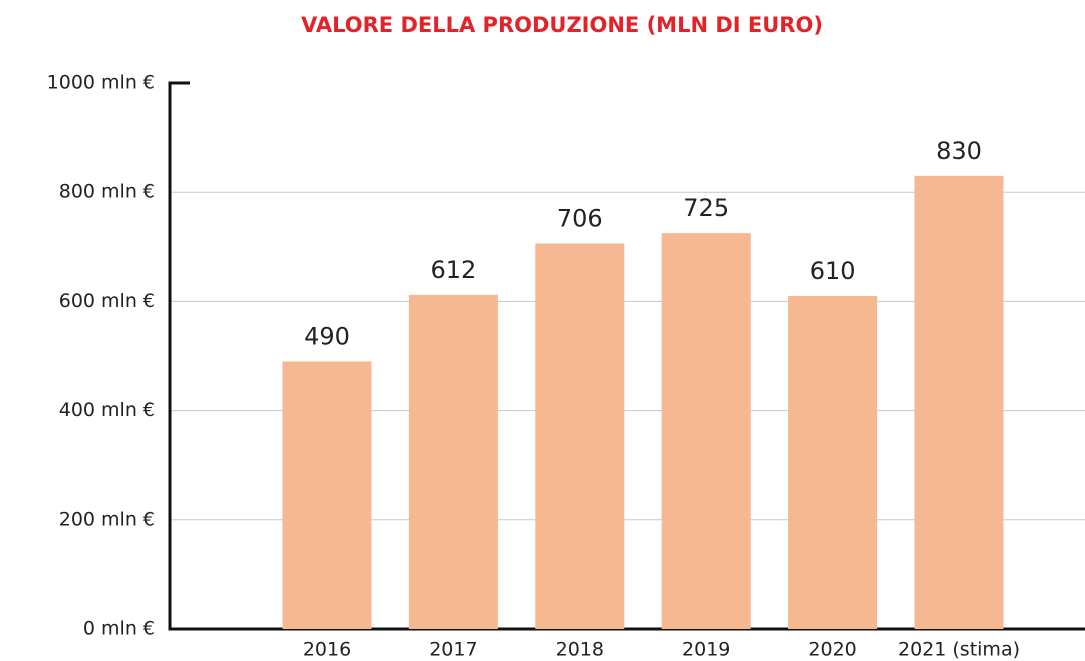 The width and height of the screenshot is (1085, 661). I want to click on chart-title: VALORE DELLA PRODUZIONE (MLN DI EURO), so click(562, 25).